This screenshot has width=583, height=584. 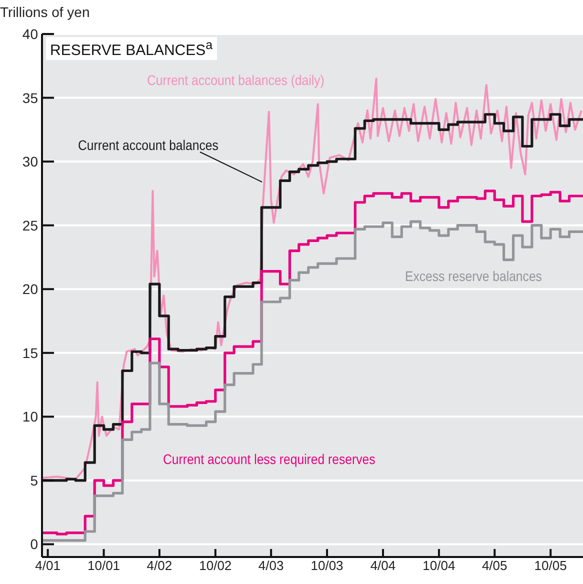 I want to click on x-tick-label: 10/03, so click(x=327, y=566).